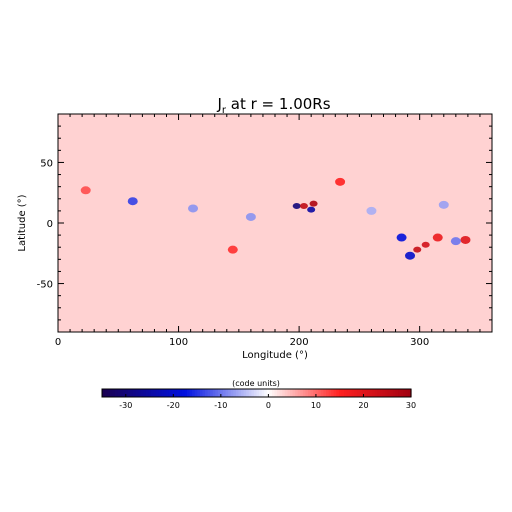 This screenshot has height=512, width=512. What do you see at coordinates (256, 383) in the screenshot?
I see `colorbar-label: (code units)` at bounding box center [256, 383].